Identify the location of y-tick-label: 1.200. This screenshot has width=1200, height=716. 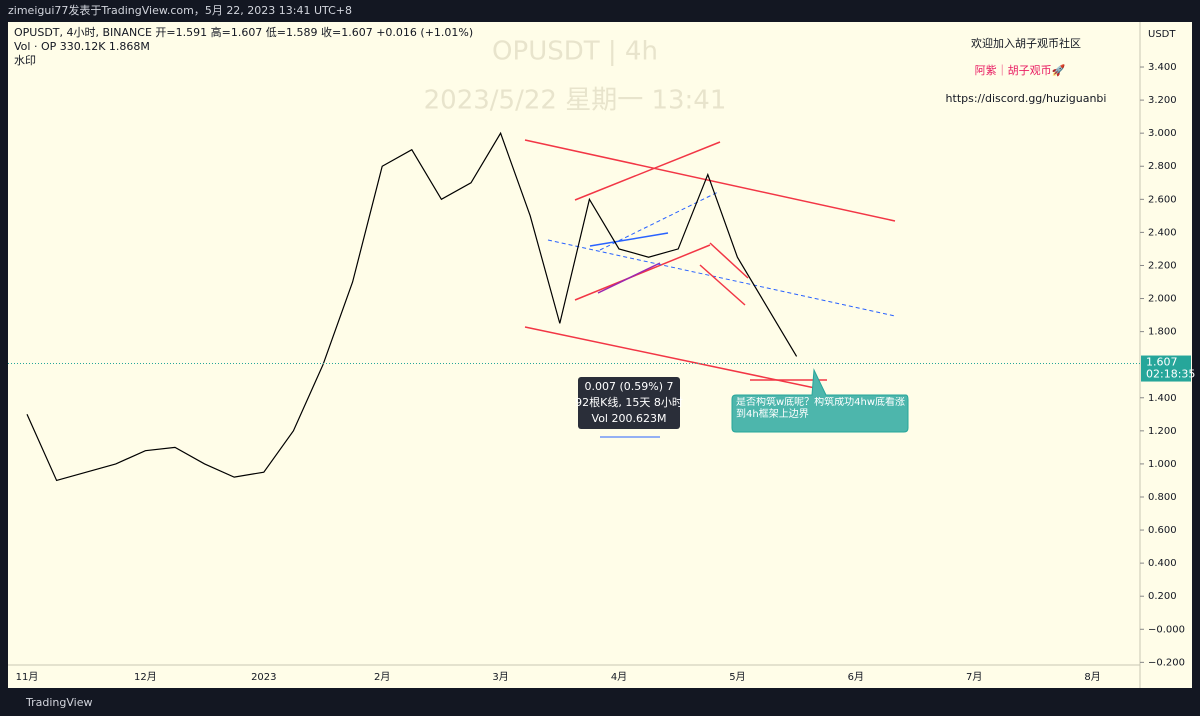
(1162, 431).